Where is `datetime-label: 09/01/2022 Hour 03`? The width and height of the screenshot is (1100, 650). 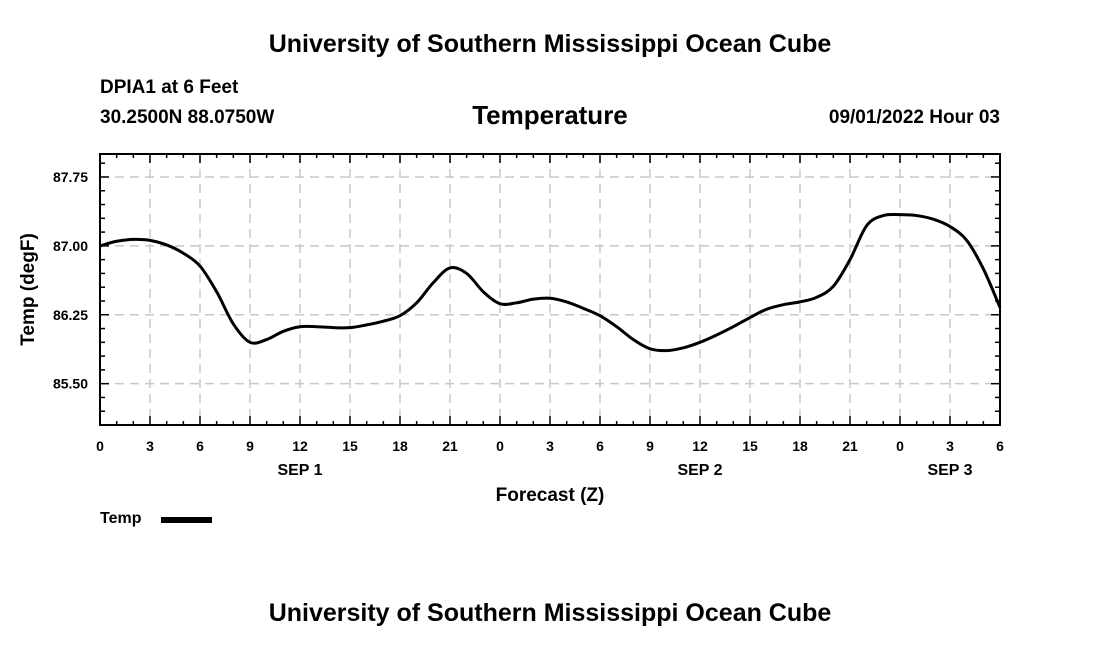 datetime-label: 09/01/2022 Hour 03 is located at coordinates (914, 117).